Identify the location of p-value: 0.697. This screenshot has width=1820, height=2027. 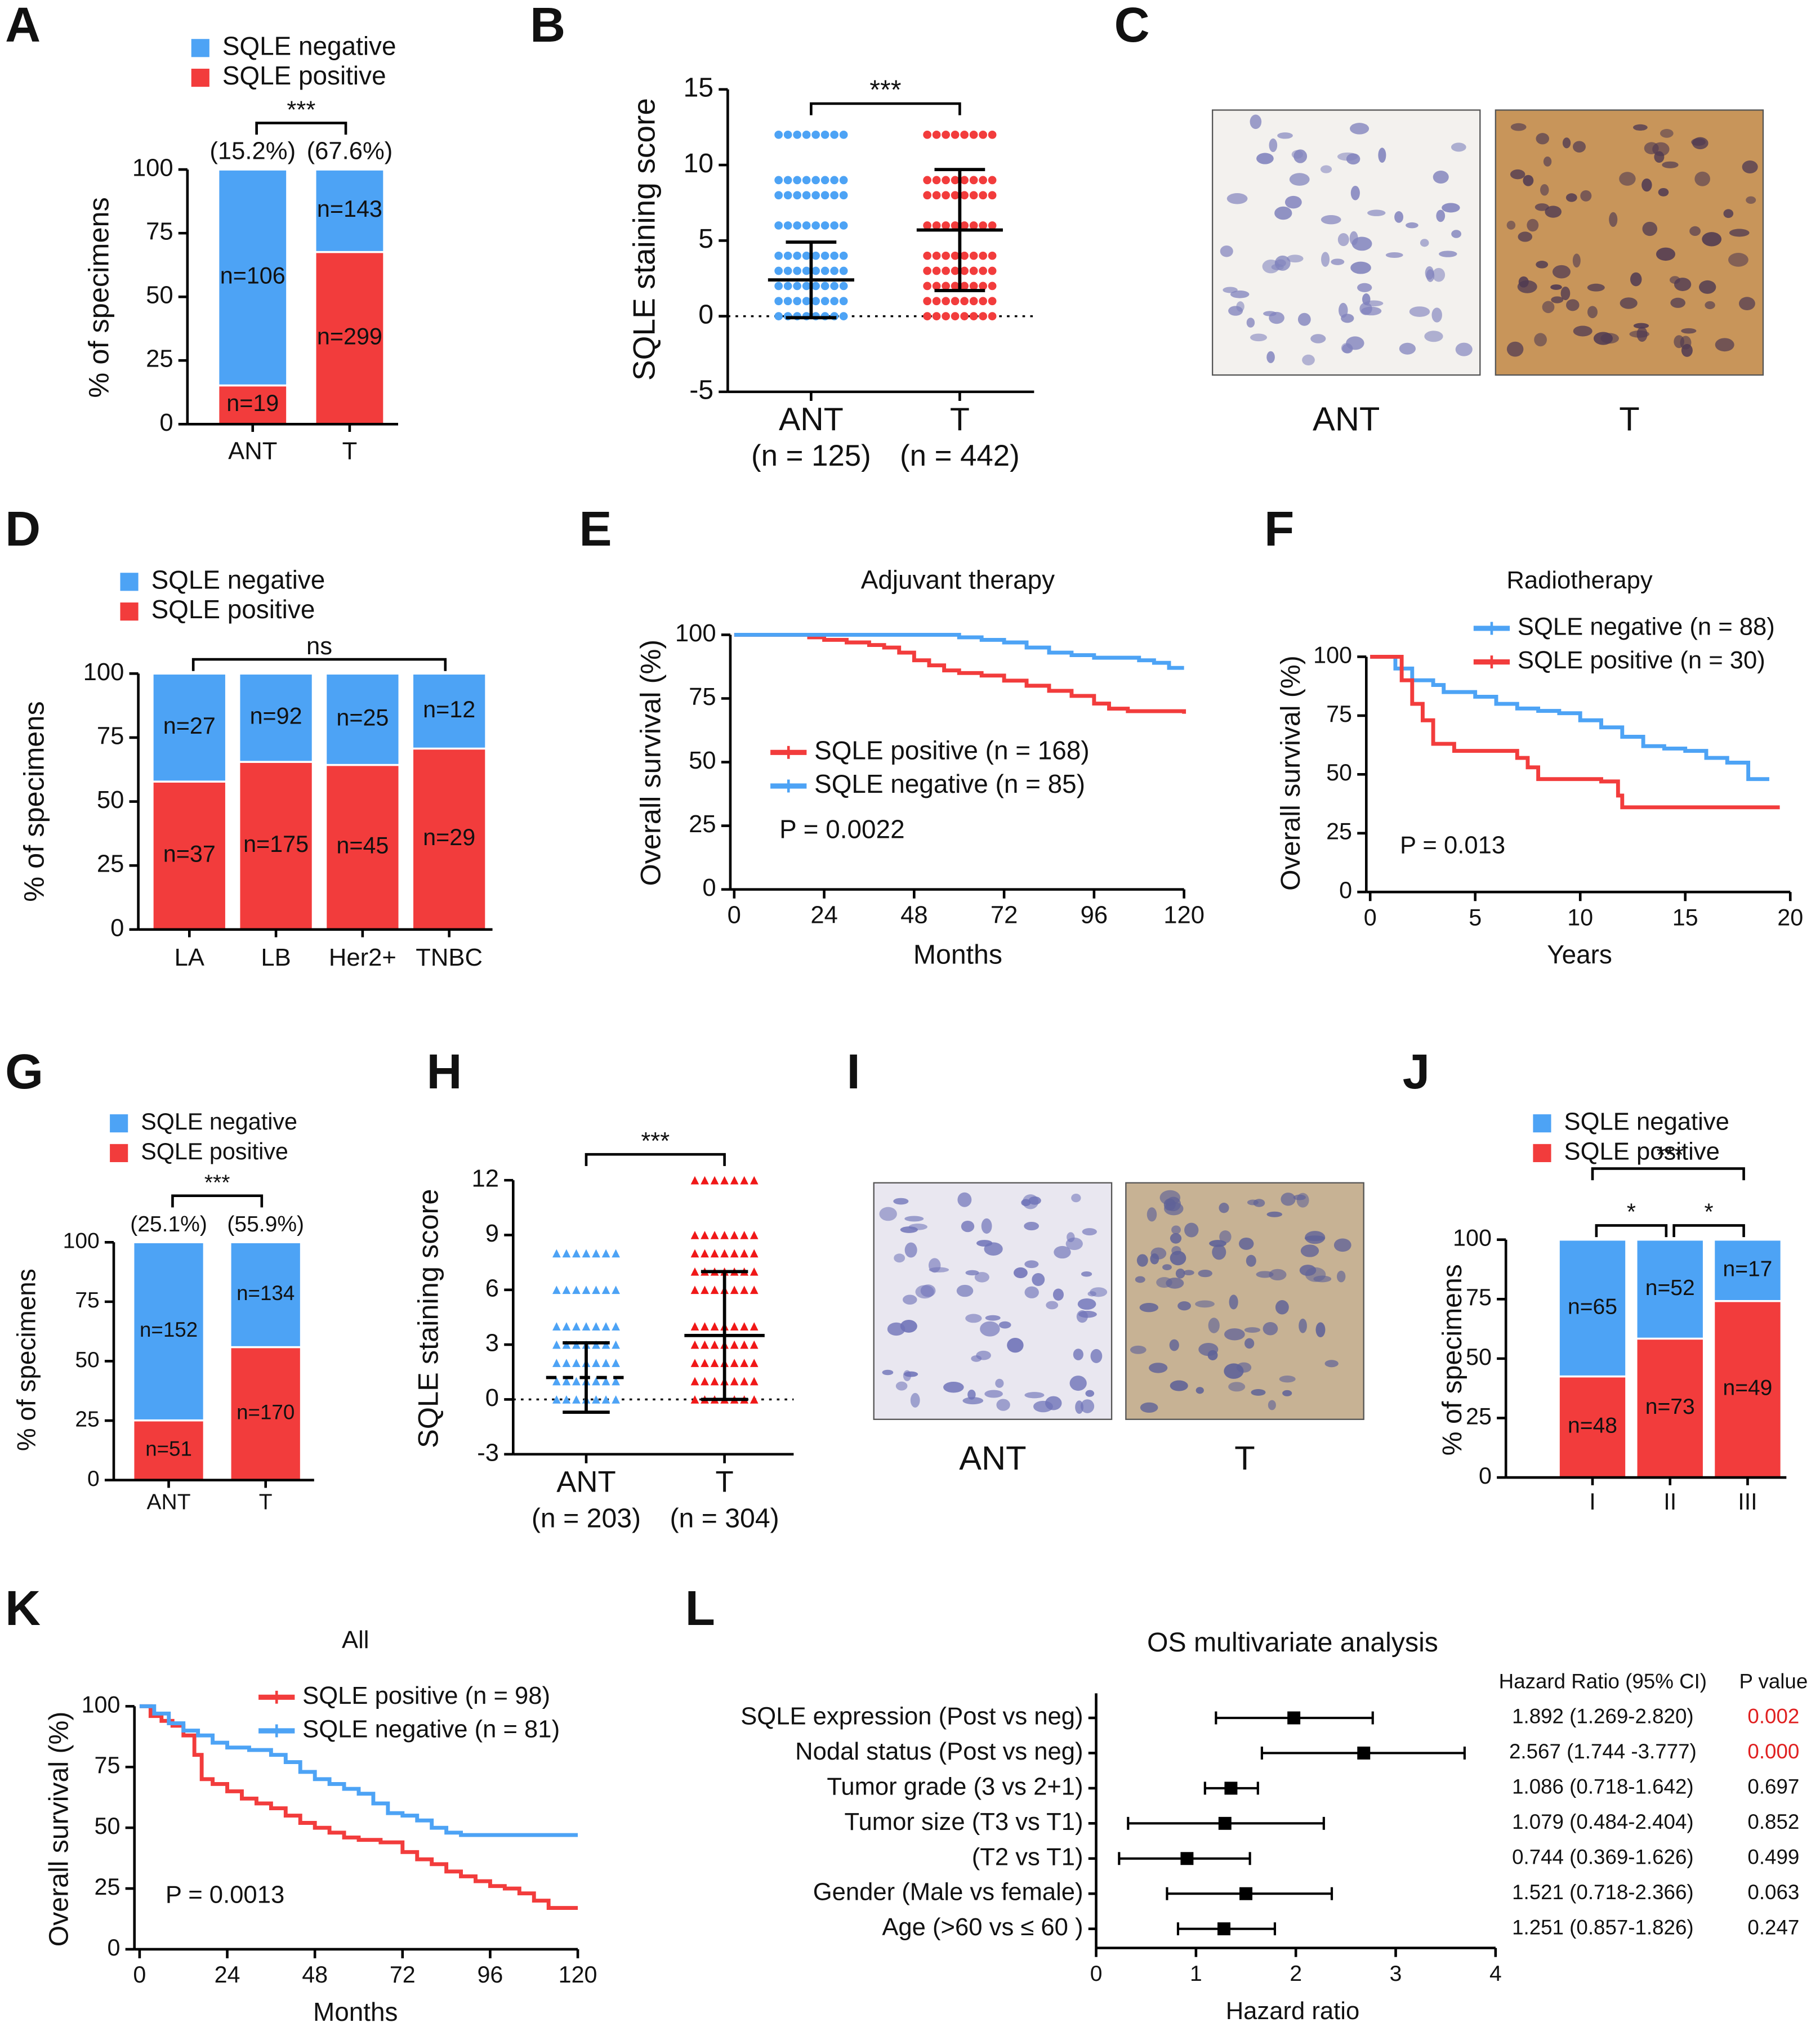
(1773, 1786).